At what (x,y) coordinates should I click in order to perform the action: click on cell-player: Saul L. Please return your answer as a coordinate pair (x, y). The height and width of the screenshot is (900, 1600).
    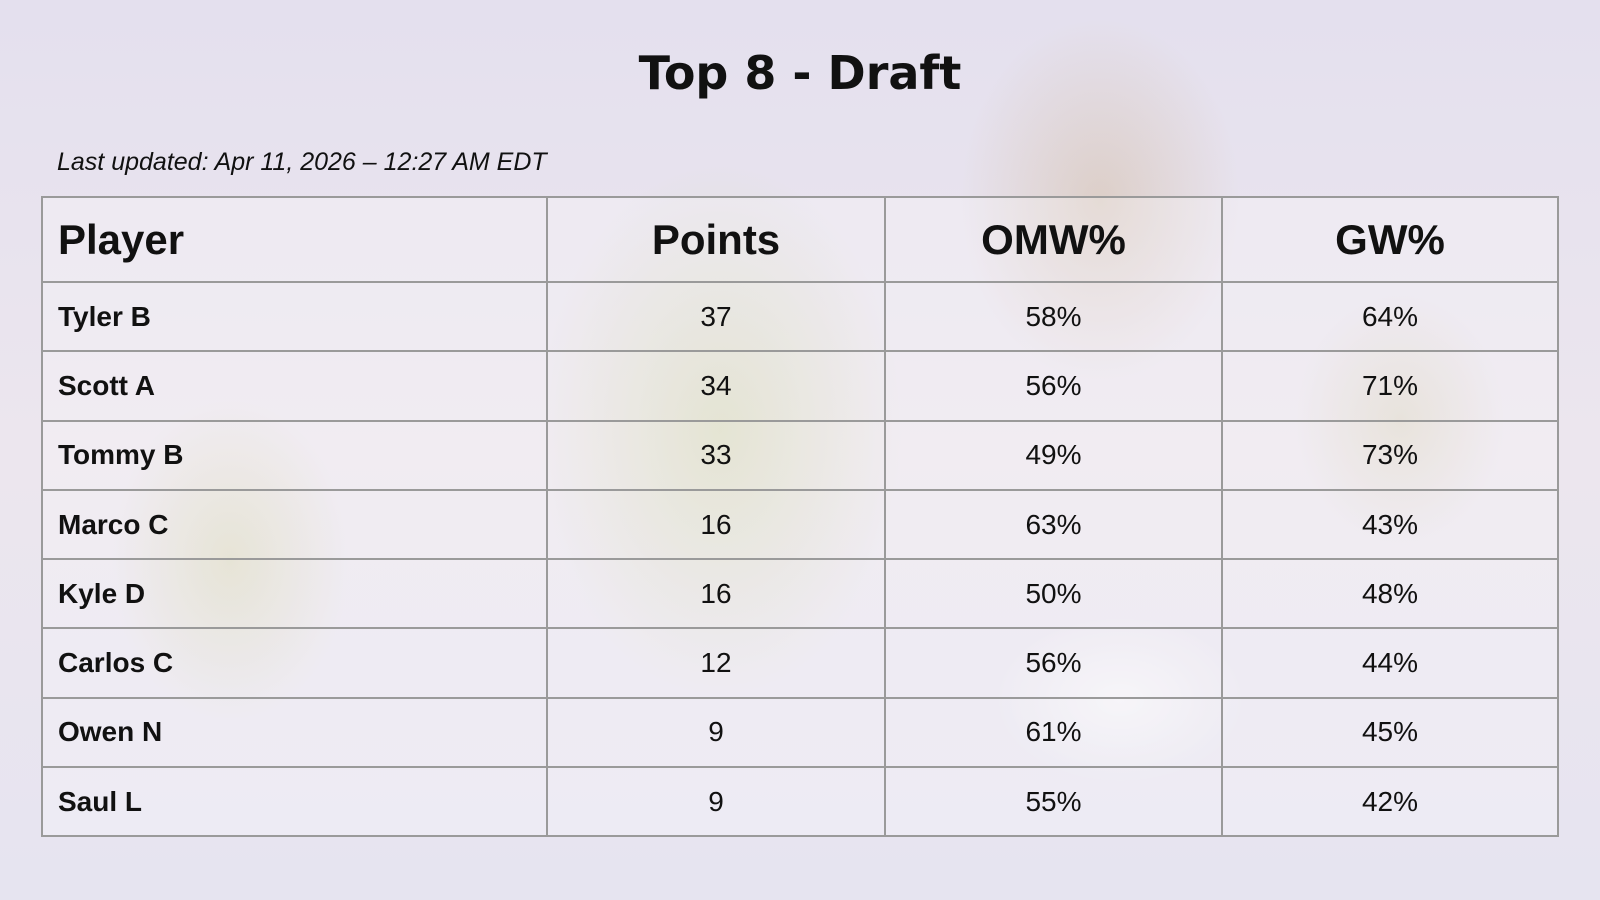
    Looking at the image, I should click on (294, 802).